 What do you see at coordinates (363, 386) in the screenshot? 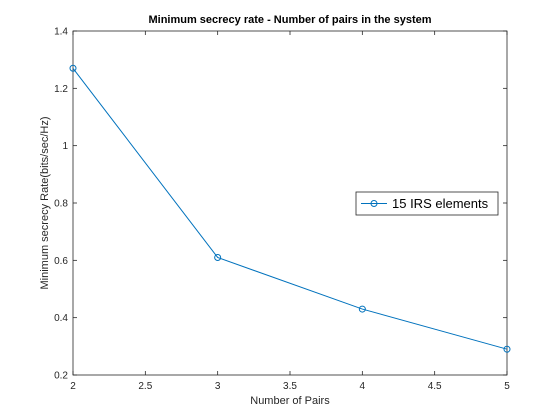
I see `x-tick-label: 4` at bounding box center [363, 386].